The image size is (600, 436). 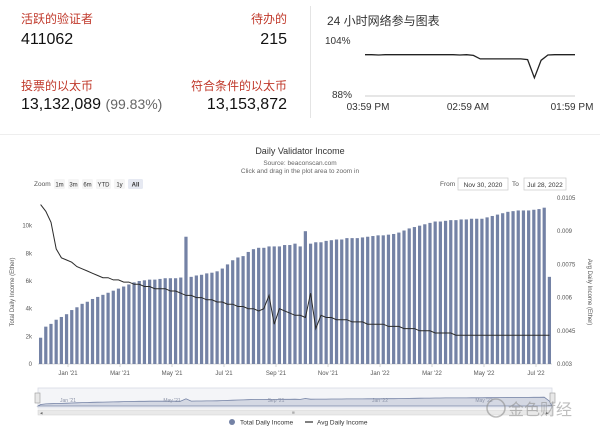 What do you see at coordinates (342, 423) in the screenshot?
I see `legend-avg-label: Avg Daily Income` at bounding box center [342, 423].